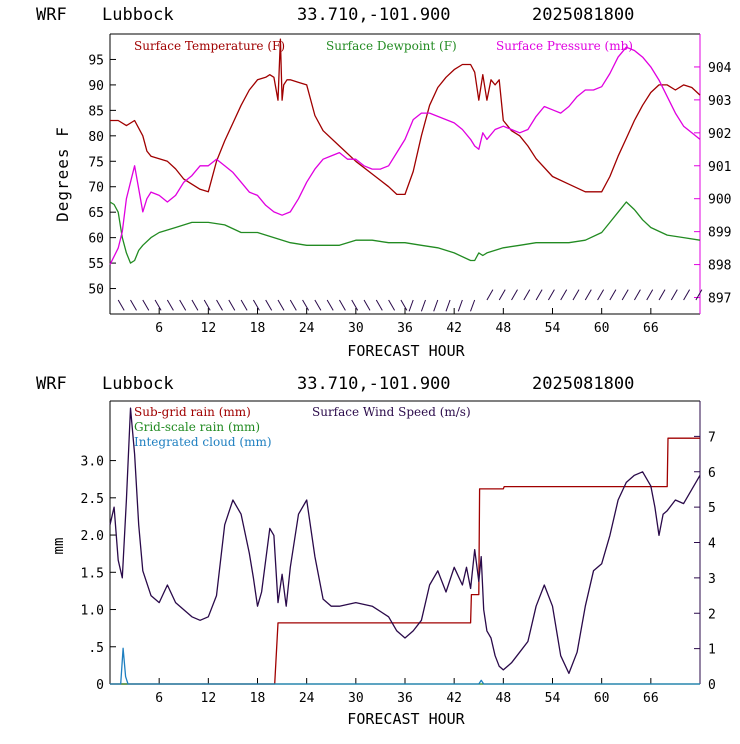 This screenshot has height=744, width=740. Describe the element at coordinates (356, 328) in the screenshot. I see `xtick-label-30: 30` at that location.